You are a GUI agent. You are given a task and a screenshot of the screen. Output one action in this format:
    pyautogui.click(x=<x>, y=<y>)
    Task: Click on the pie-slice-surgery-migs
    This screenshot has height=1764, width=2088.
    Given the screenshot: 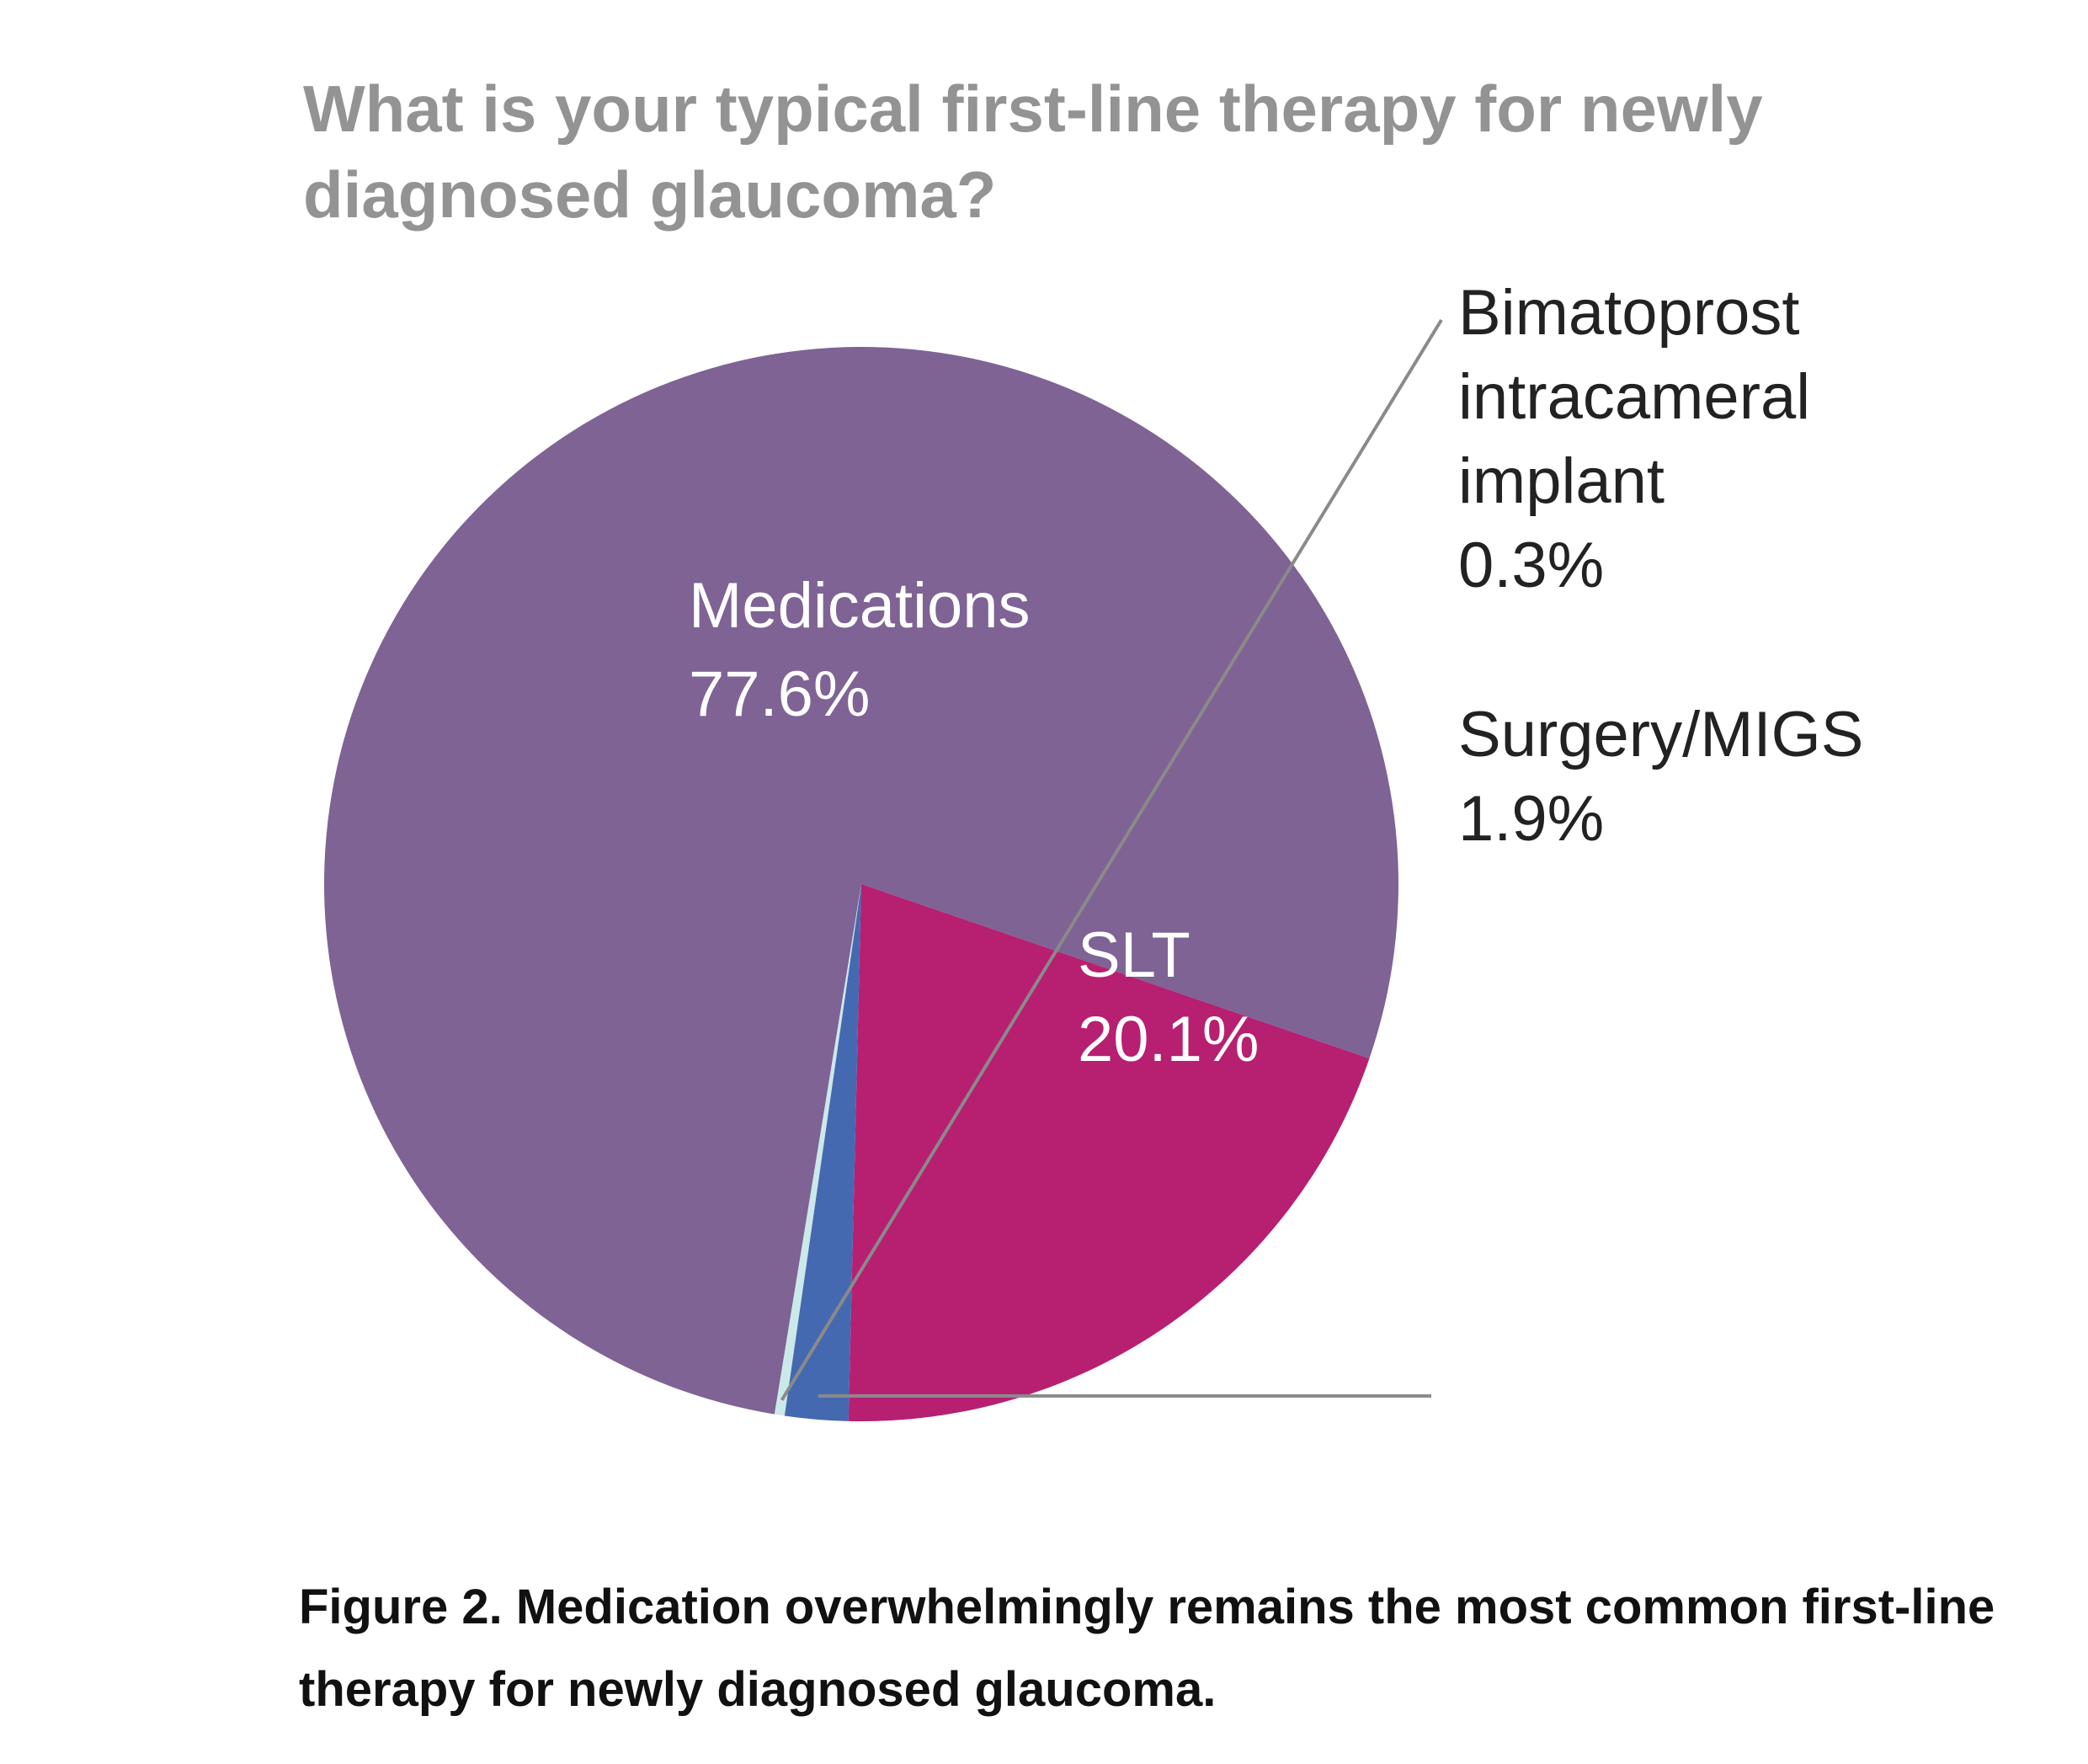 What is the action you would take?
    pyautogui.click(x=822, y=1152)
    